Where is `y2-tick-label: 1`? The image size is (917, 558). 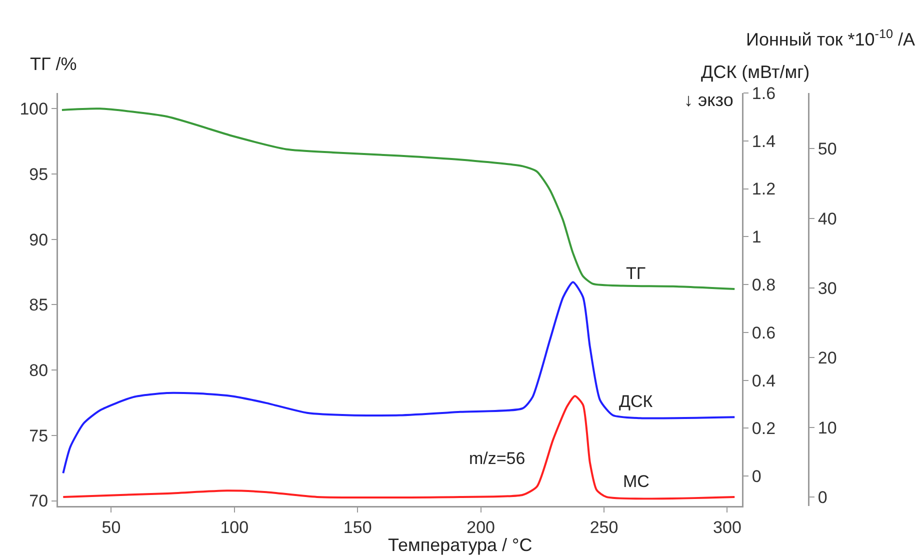
y2-tick-label: 1 is located at coordinates (757, 237).